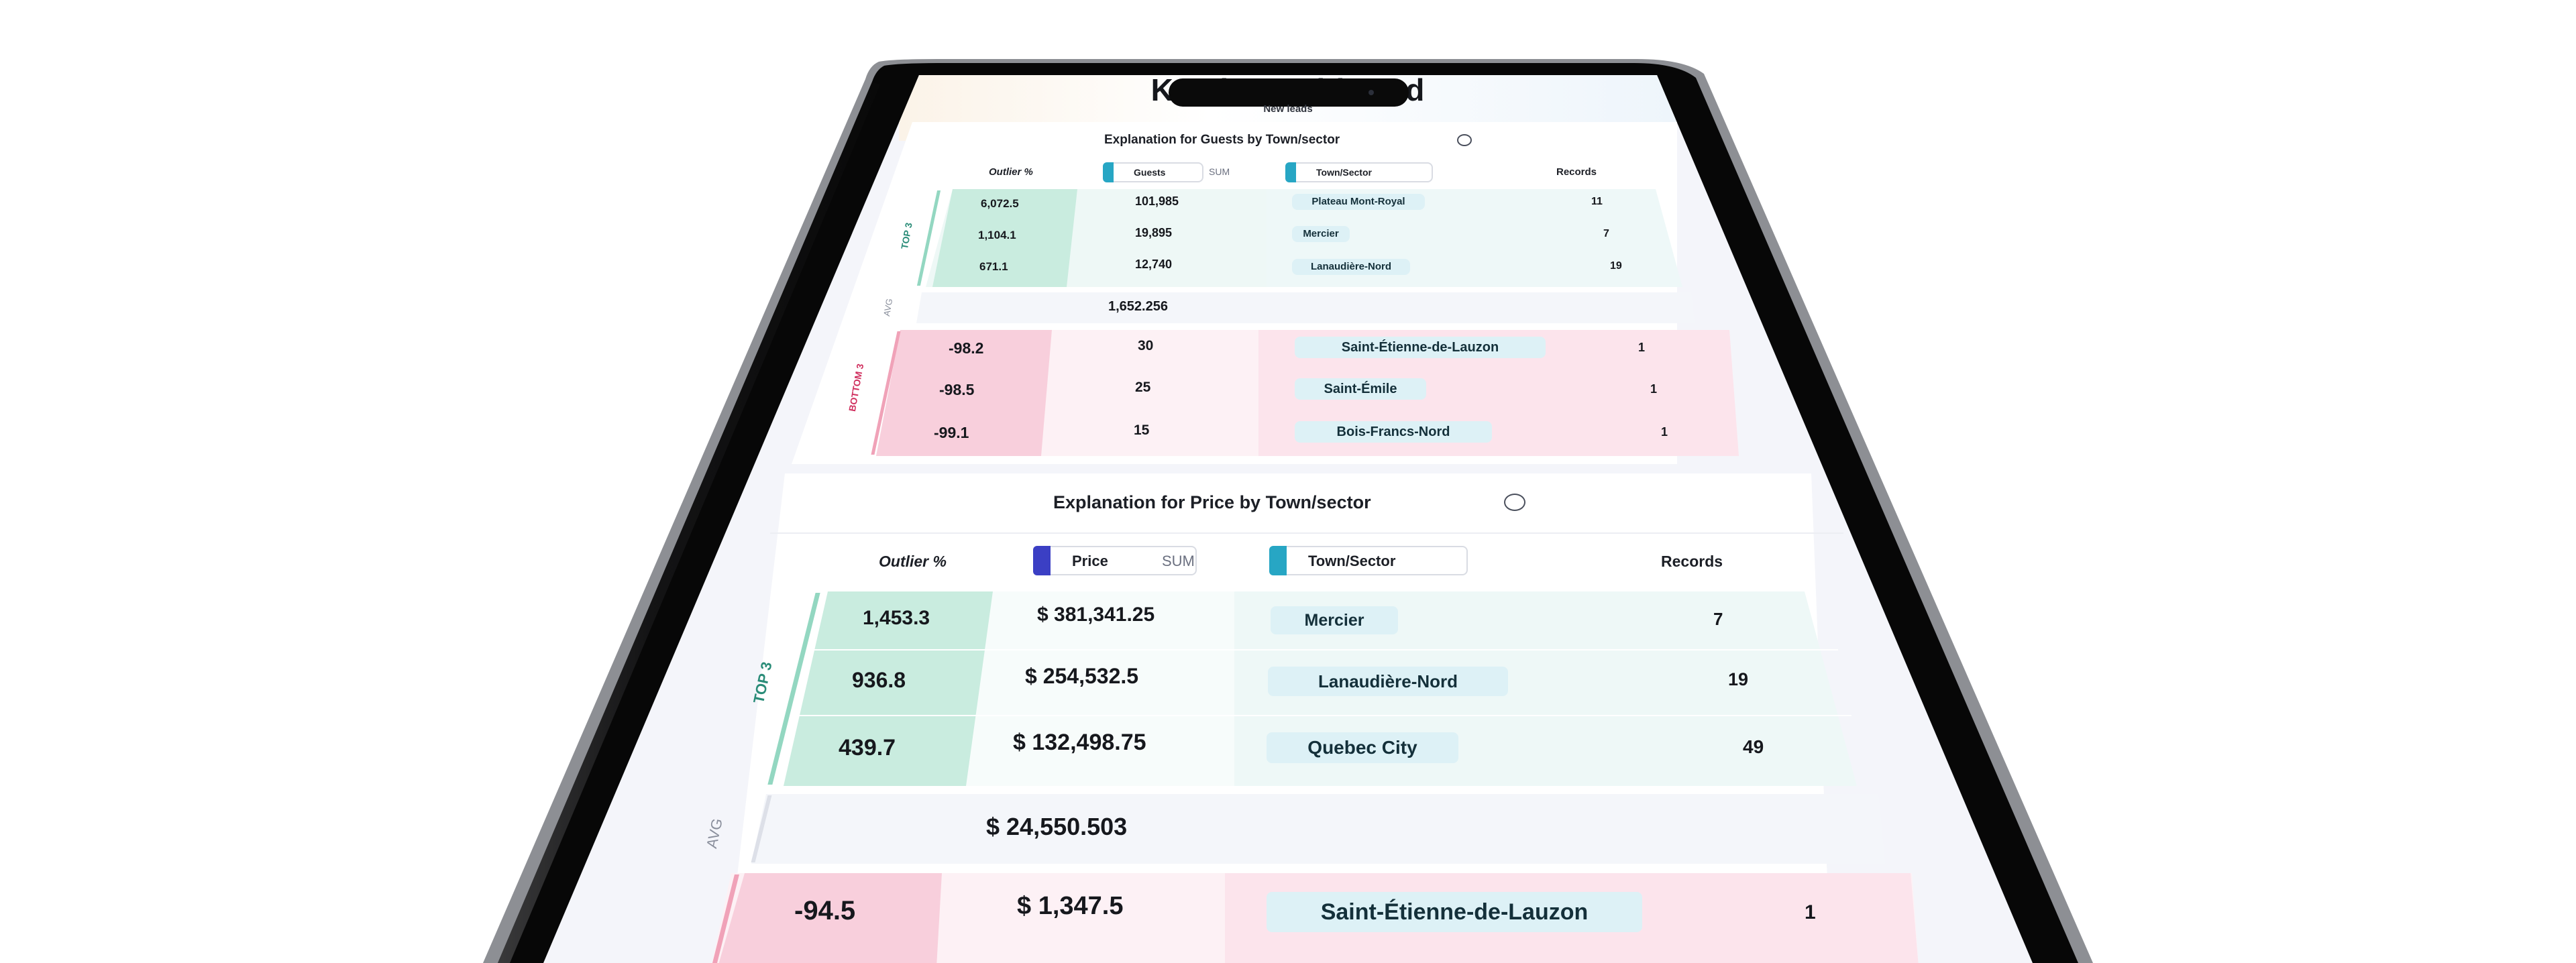 Image resolution: width=2576 pixels, height=963 pixels. What do you see at coordinates (879, 680) in the screenshot?
I see `price-top-outlier-2: 936.8` at bounding box center [879, 680].